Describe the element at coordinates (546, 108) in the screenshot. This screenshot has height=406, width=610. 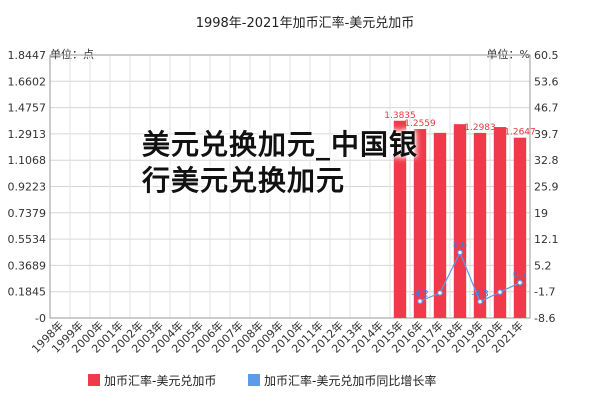
I see `right-tick-label: 46.7` at that location.